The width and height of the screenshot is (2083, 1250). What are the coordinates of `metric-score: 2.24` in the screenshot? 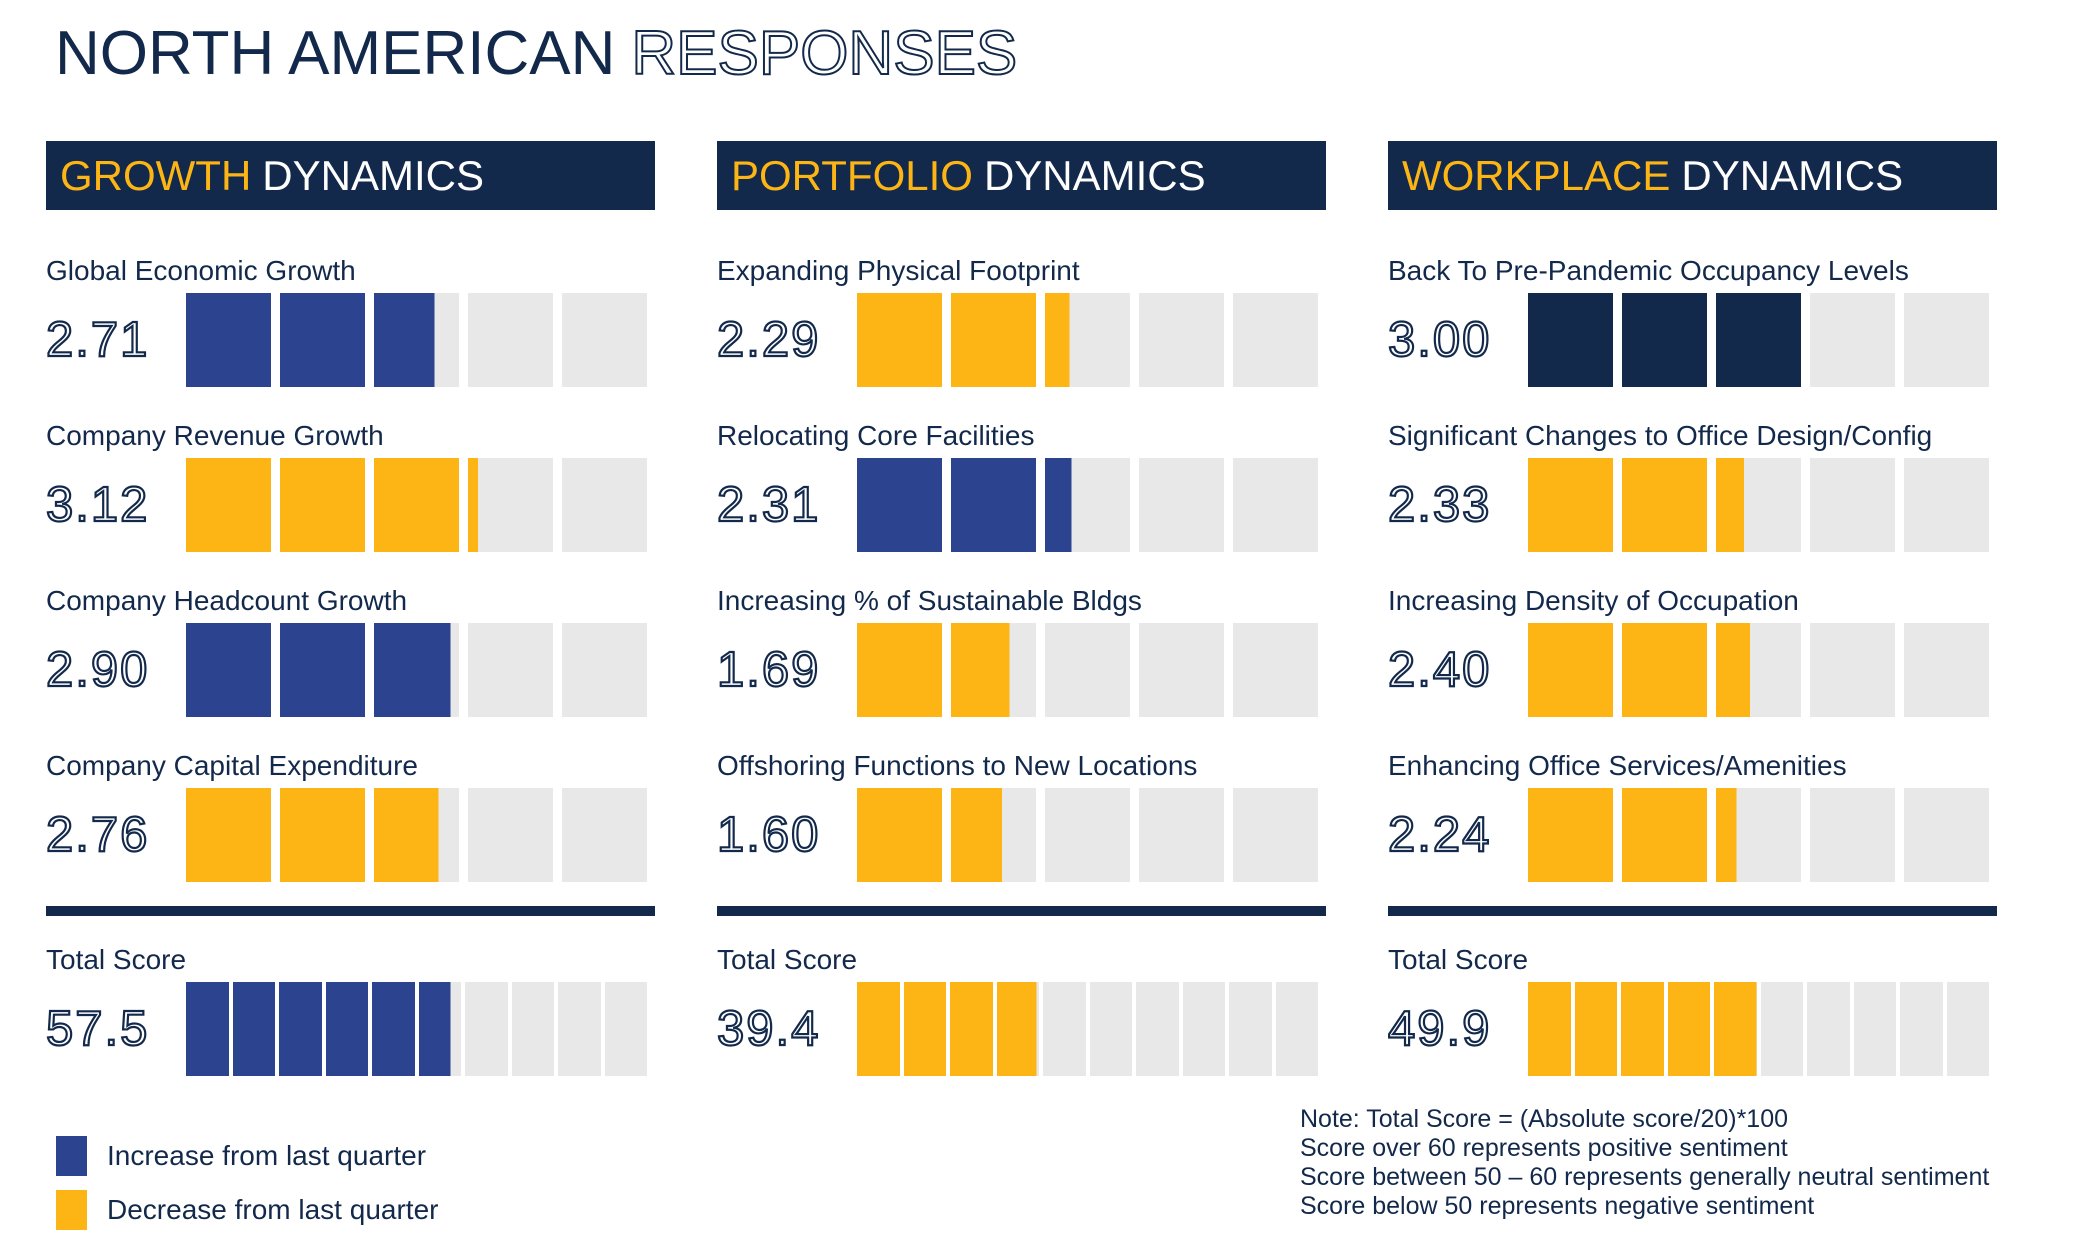 It's located at (1439, 834).